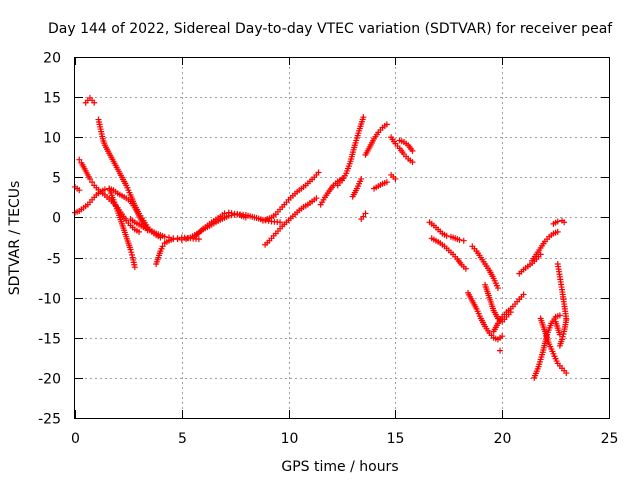 The height and width of the screenshot is (480, 640). Describe the element at coordinates (339, 467) in the screenshot. I see `x-axis-label: GPS time / hours` at that location.